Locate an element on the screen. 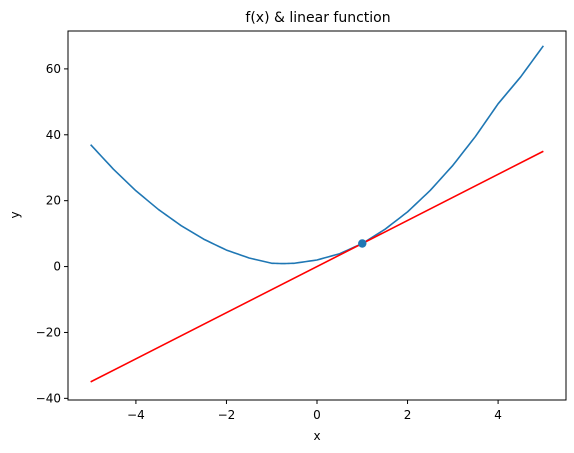 This screenshot has height=453, width=574. y-tick-label: 60 is located at coordinates (53, 69).